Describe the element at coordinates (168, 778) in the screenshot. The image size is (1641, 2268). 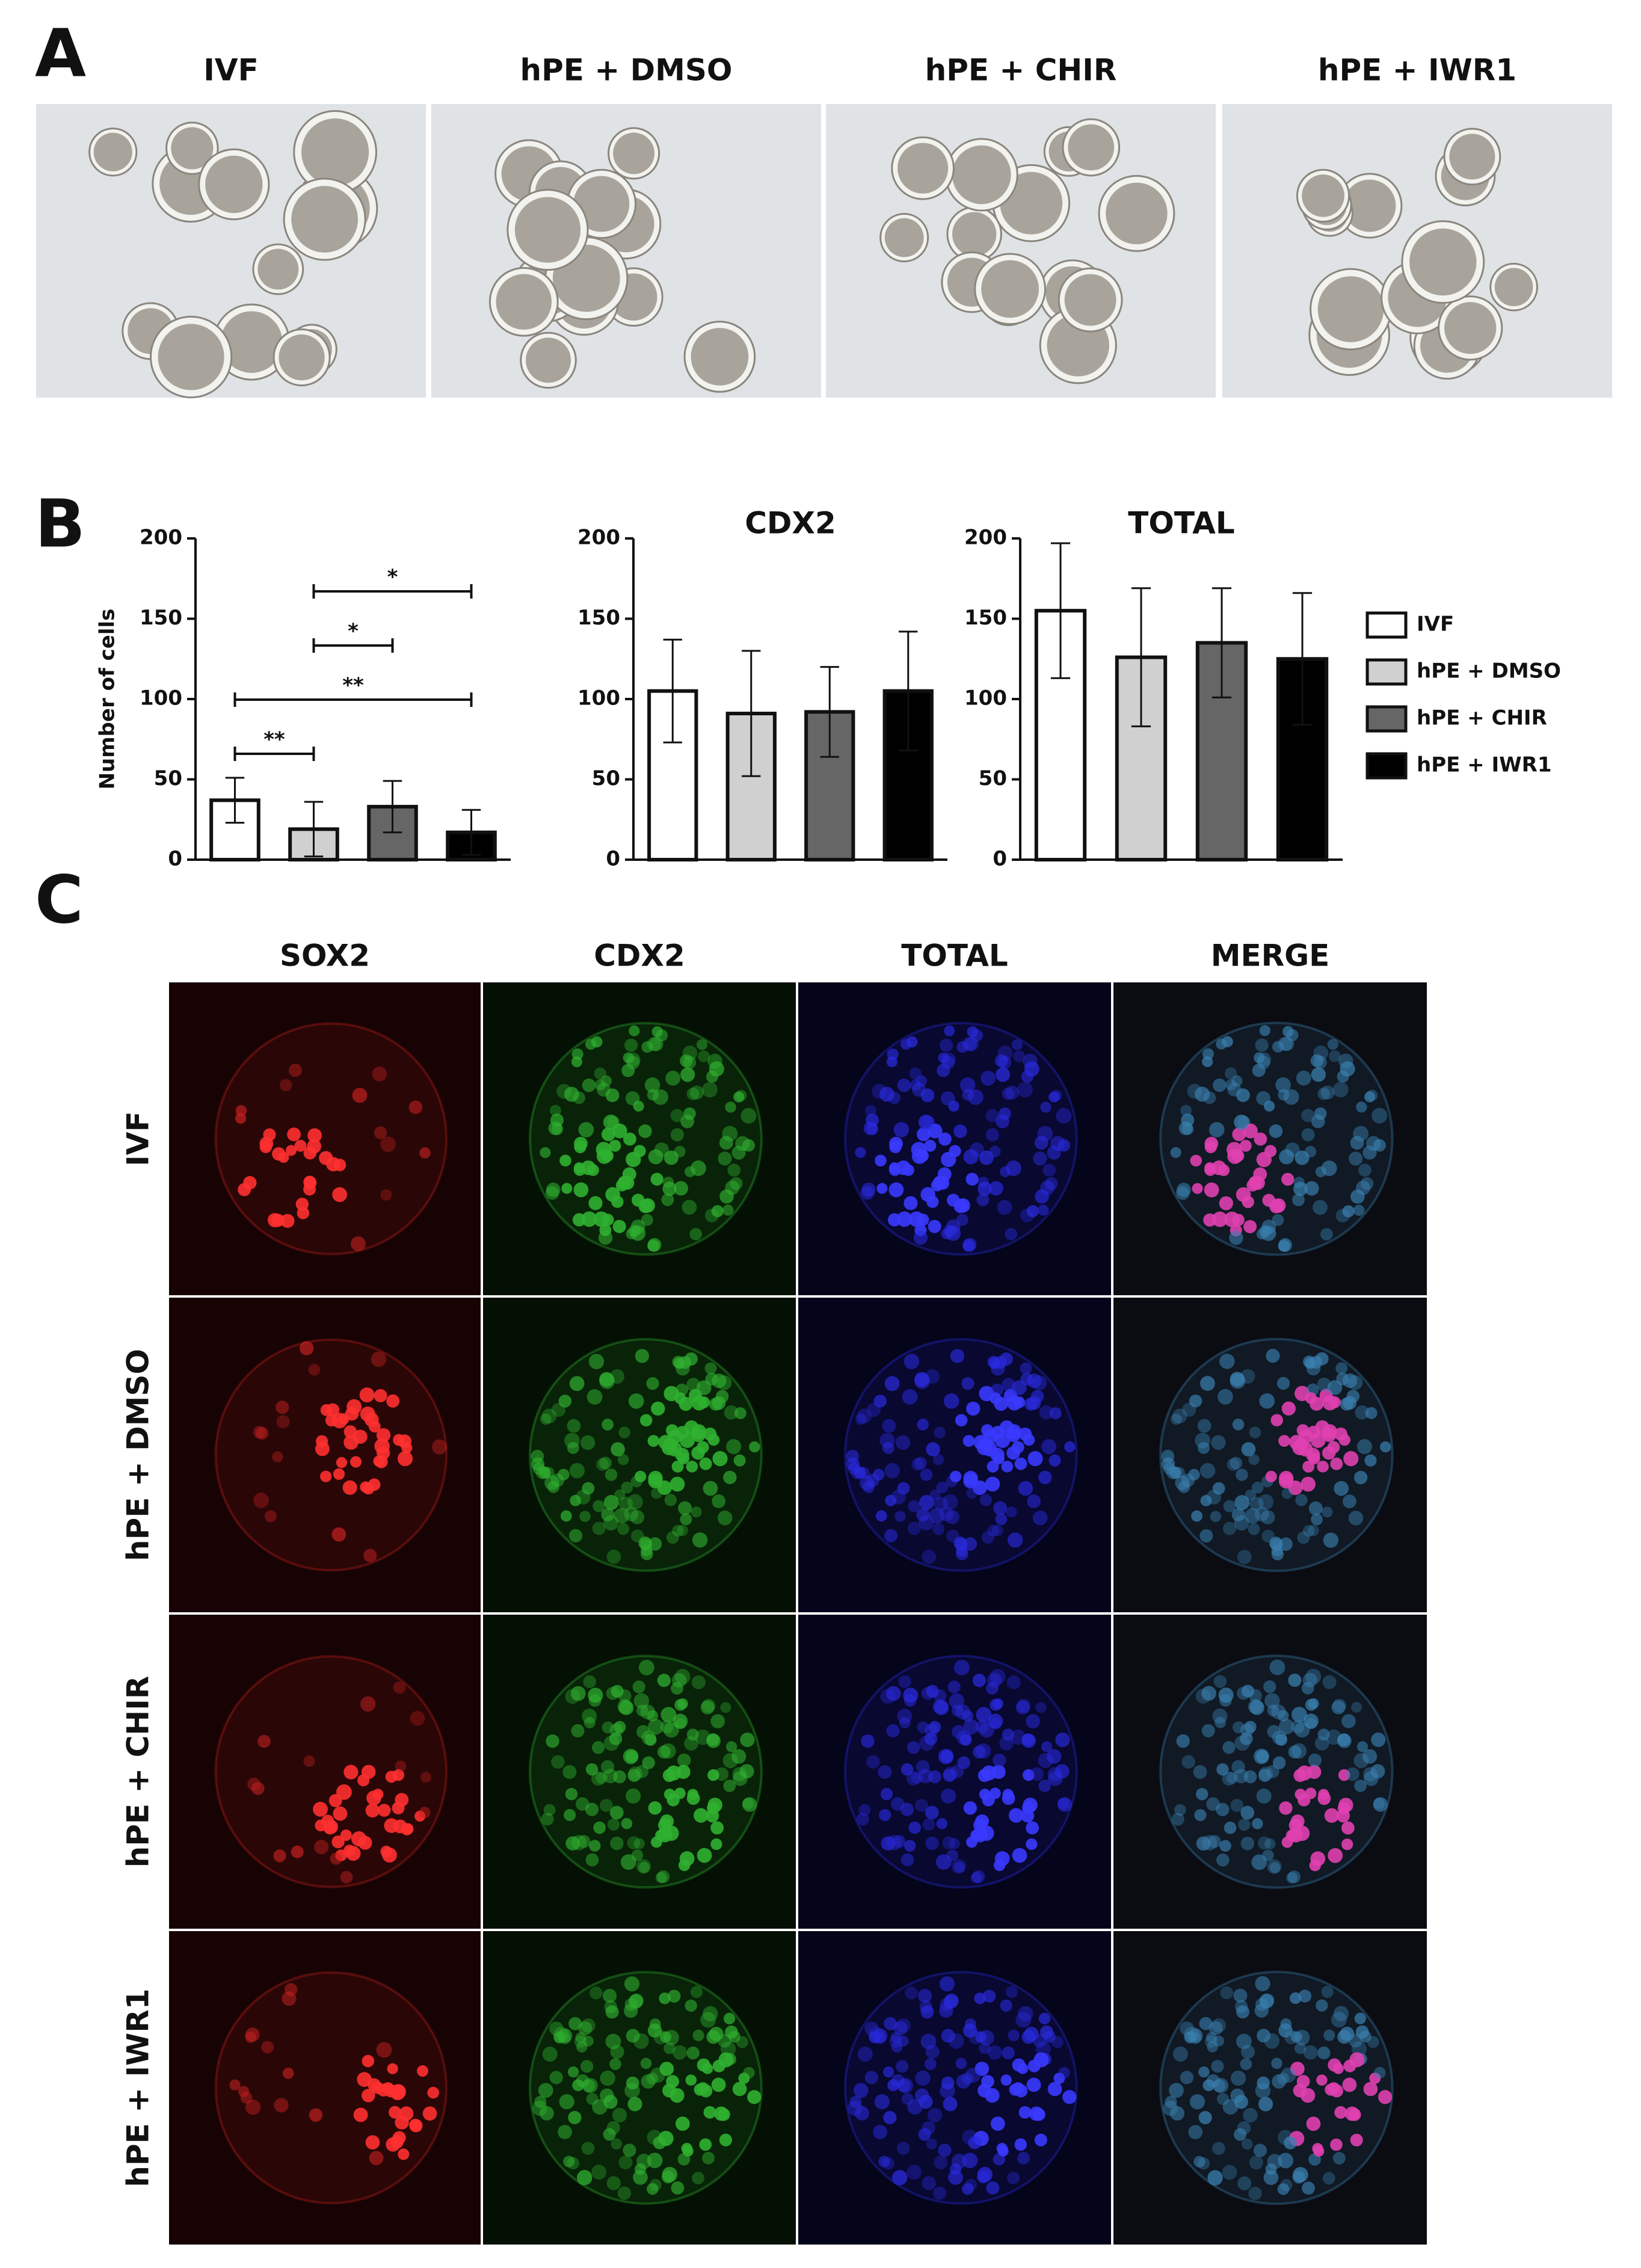
I see `y-tick-label: 50` at that location.